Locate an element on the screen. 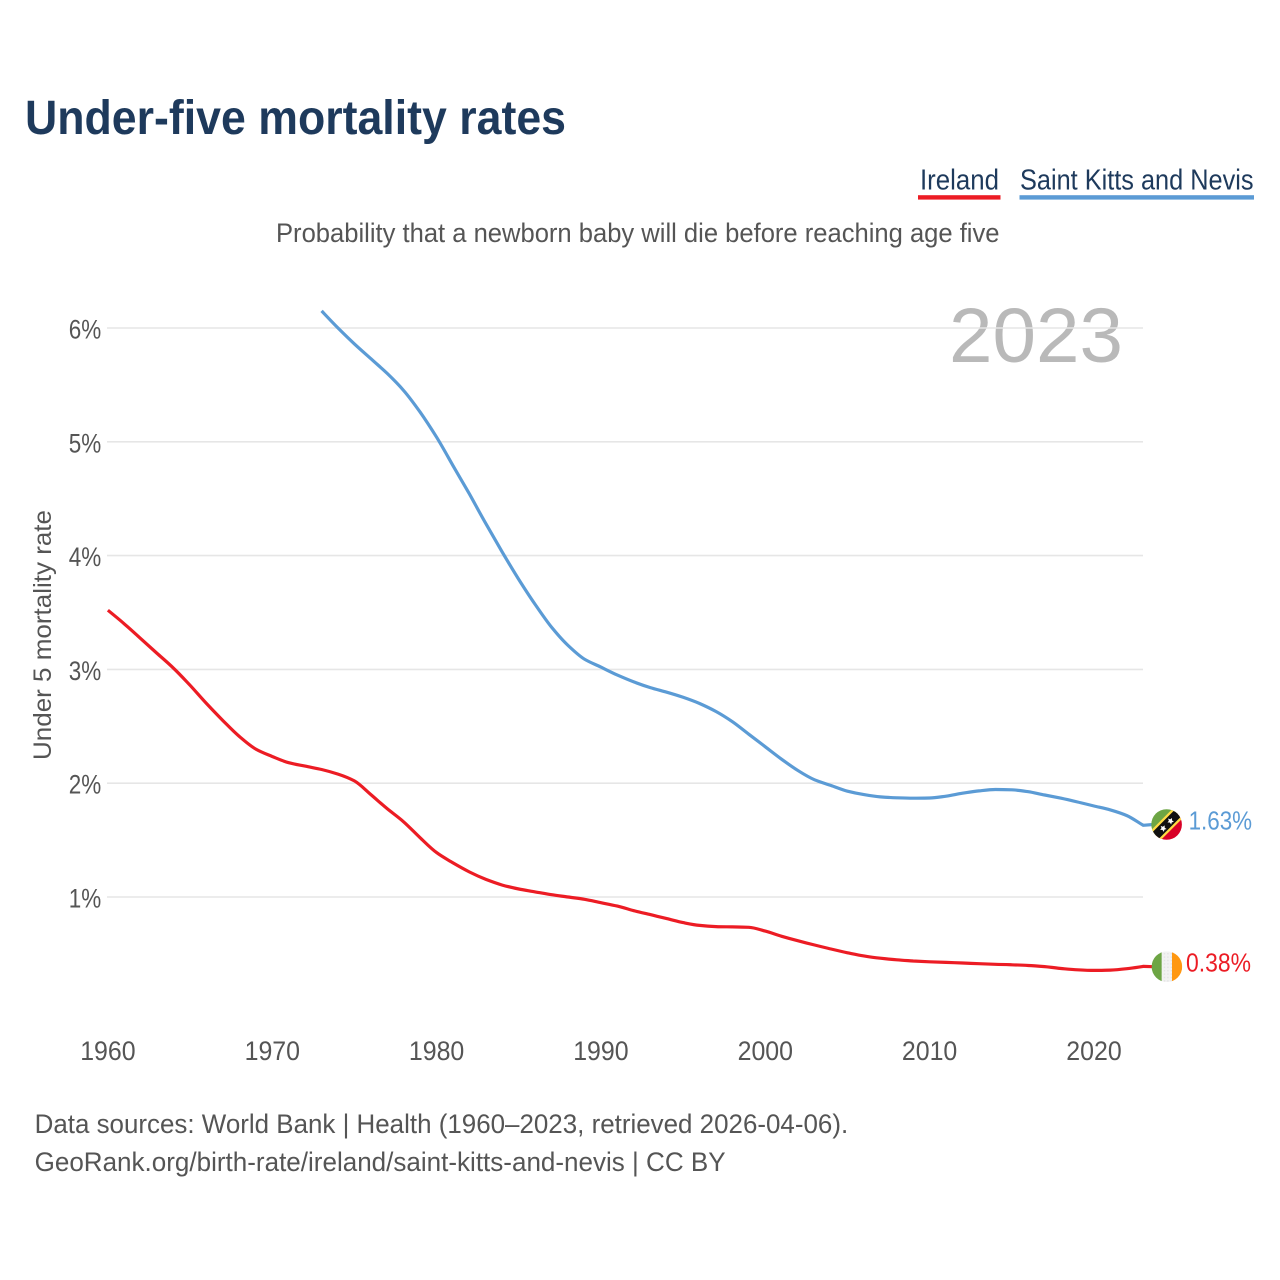 The image size is (1280, 1280). svg-text: 2000 is located at coordinates (765, 1051).